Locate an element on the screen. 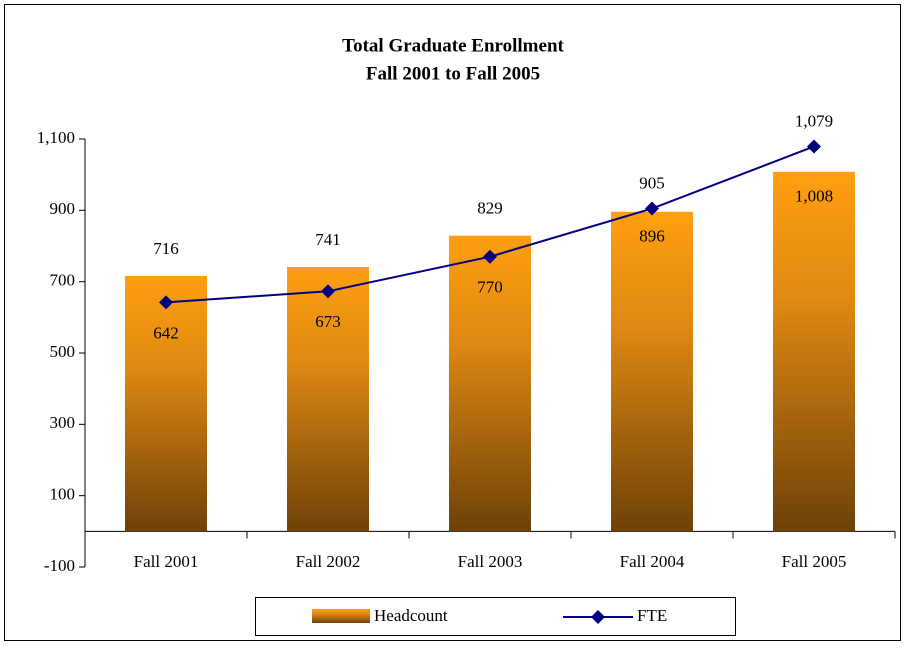 This screenshot has width=907, height=650. data-label: 1,079 is located at coordinates (814, 120).